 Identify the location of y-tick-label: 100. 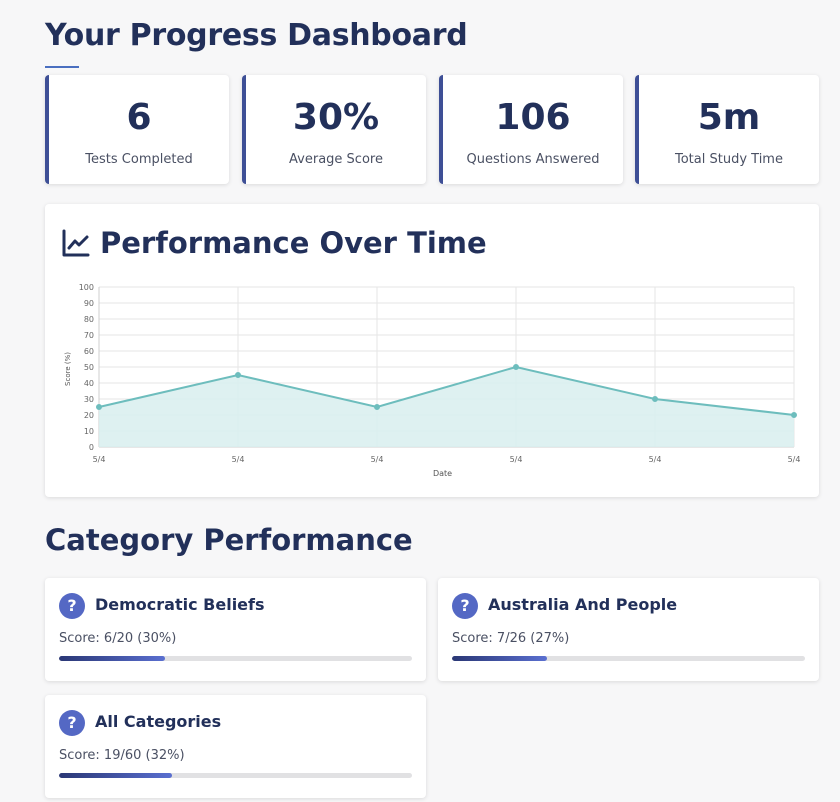
(86, 287).